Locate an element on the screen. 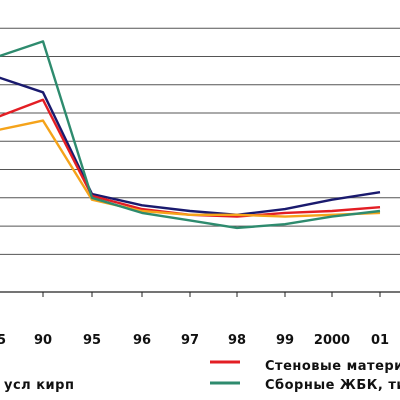 This screenshot has width=400, height=400. x-axis-tick-labels: 5 90 95 96 97 98 99 2000 01 is located at coordinates (194, 340).